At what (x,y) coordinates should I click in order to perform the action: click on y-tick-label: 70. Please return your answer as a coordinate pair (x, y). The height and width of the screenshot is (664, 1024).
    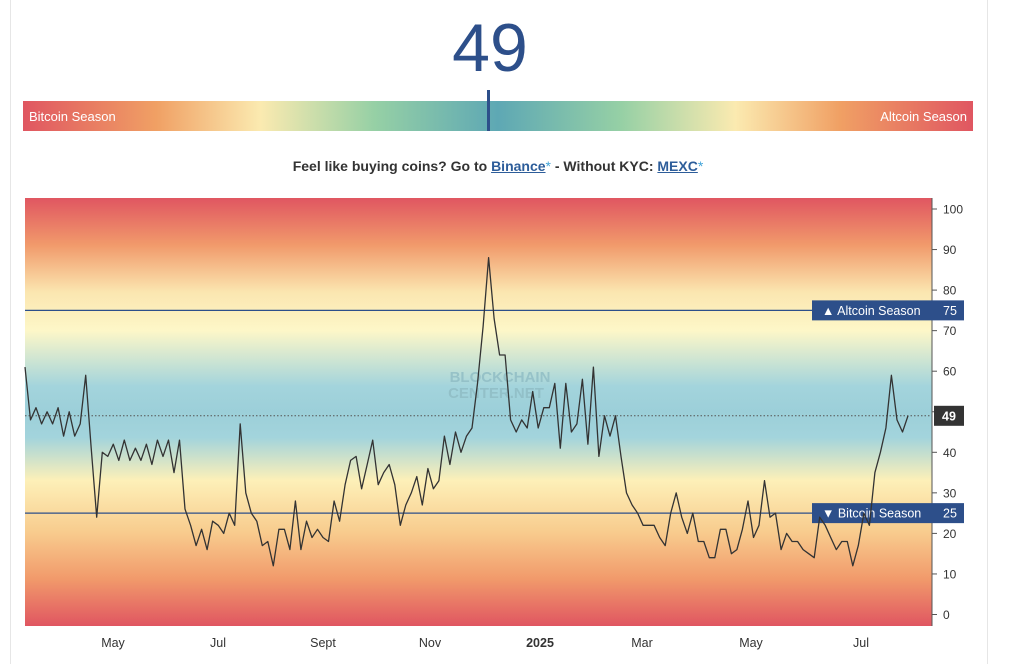
    Looking at the image, I should click on (950, 331).